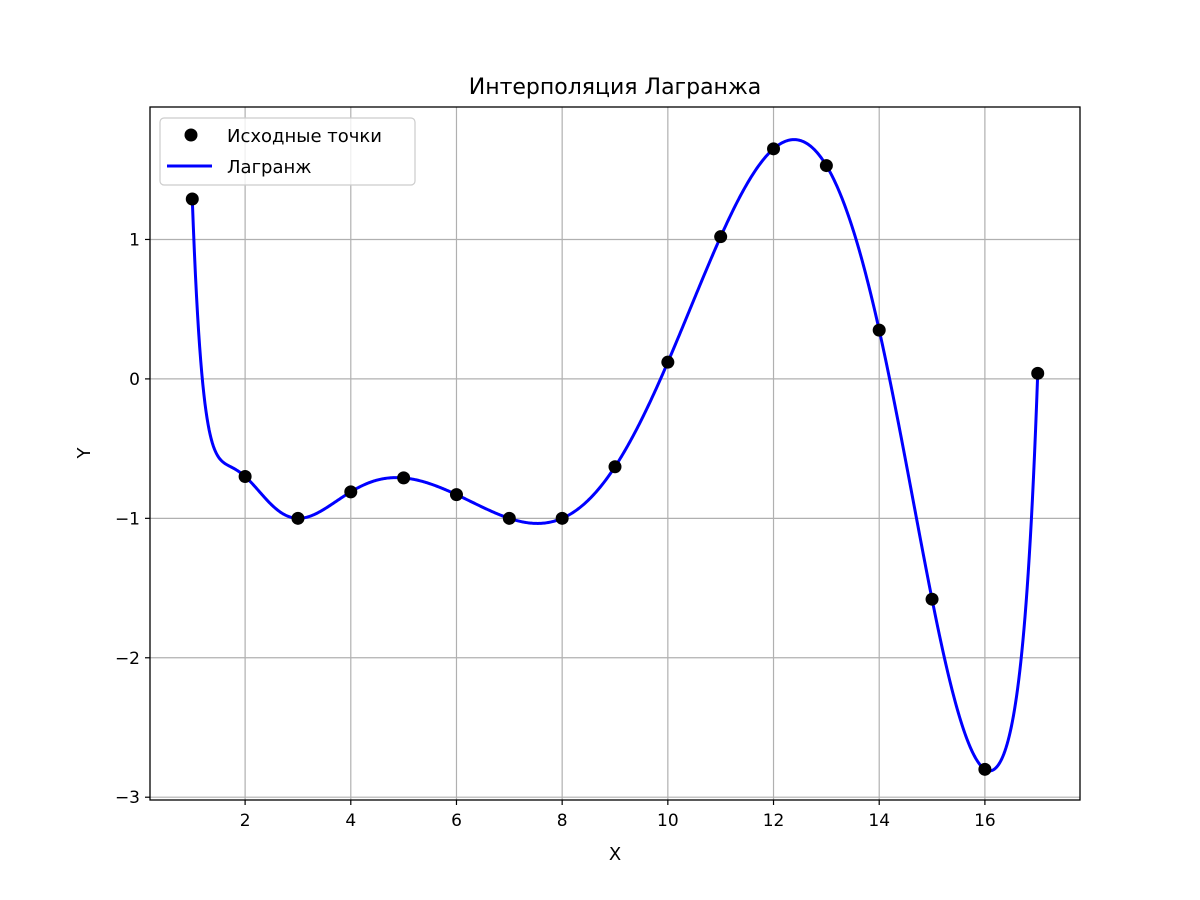  Describe the element at coordinates (456, 821) in the screenshot. I see `x-tick-label: 6` at that location.